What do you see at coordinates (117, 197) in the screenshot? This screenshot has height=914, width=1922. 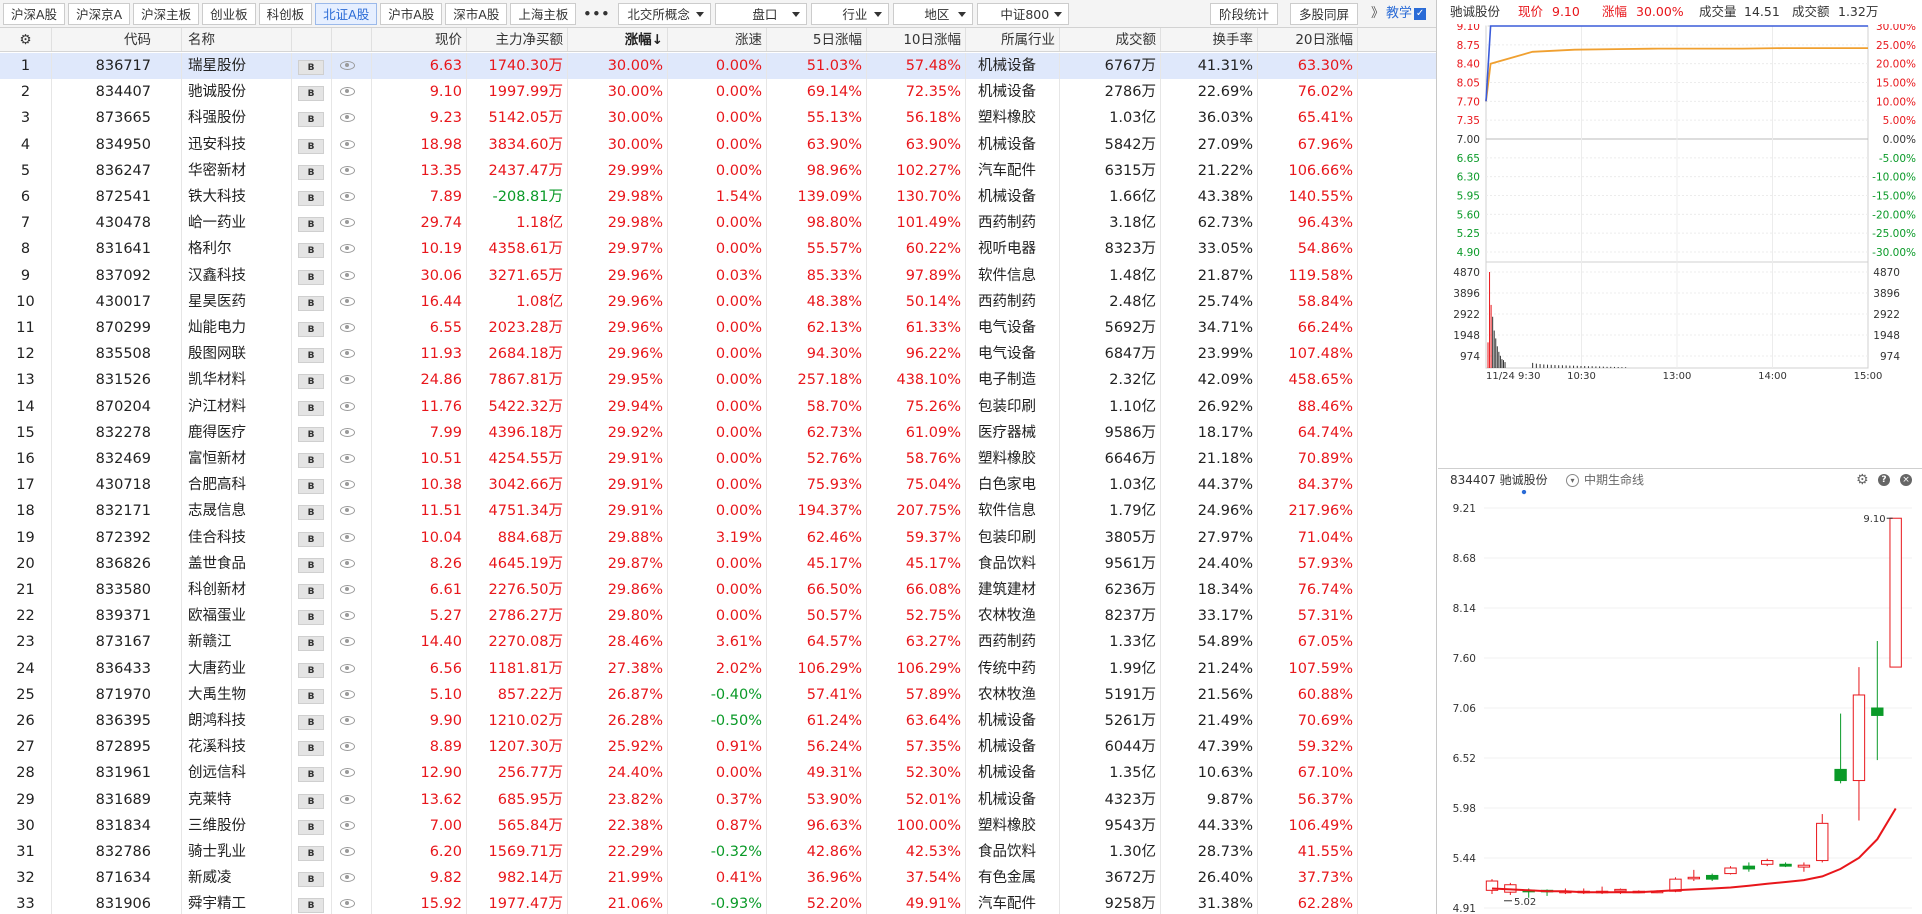 I see `row-code: 872541` at bounding box center [117, 197].